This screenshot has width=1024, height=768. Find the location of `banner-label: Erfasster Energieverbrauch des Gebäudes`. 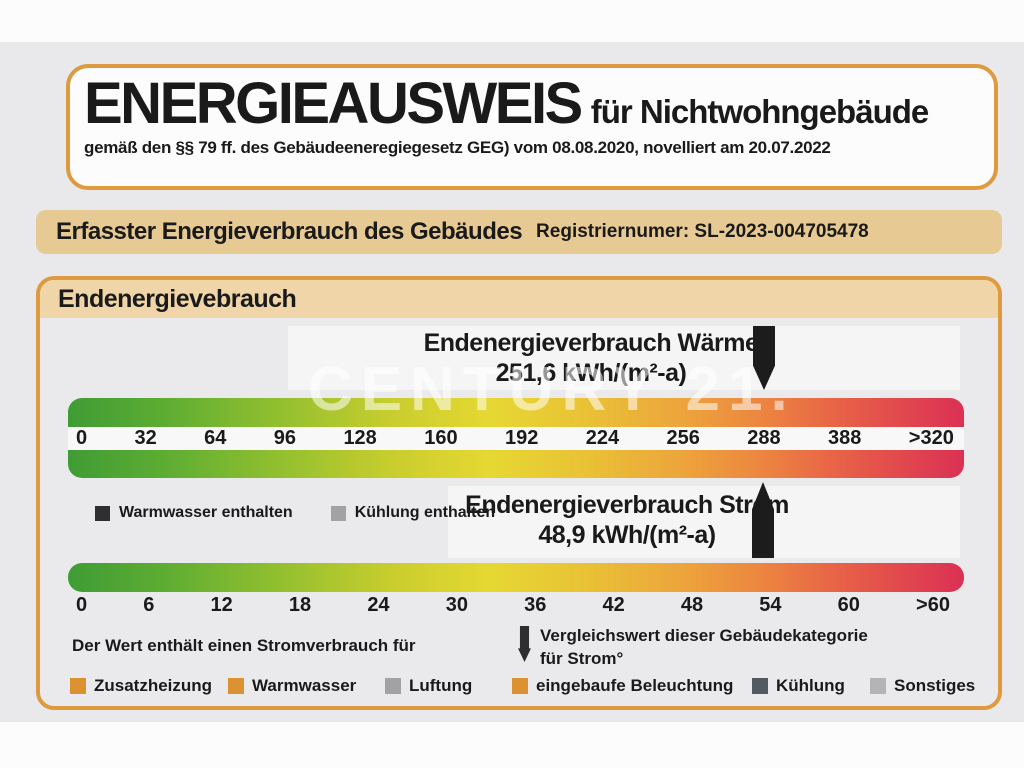

banner-label: Erfasster Energieverbrauch des Gebäudes is located at coordinates (289, 231).